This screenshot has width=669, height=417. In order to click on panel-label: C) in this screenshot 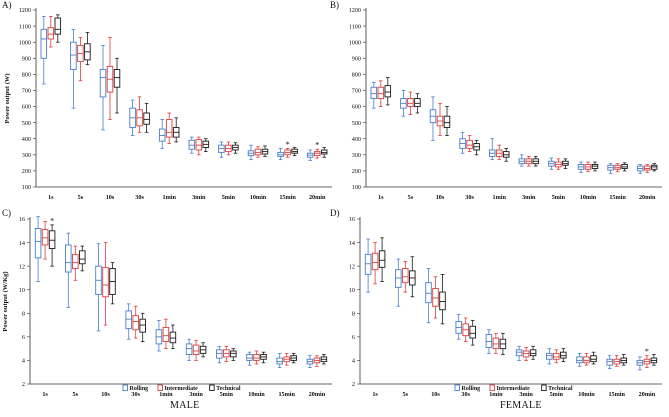, I will do `click(6, 213)`.